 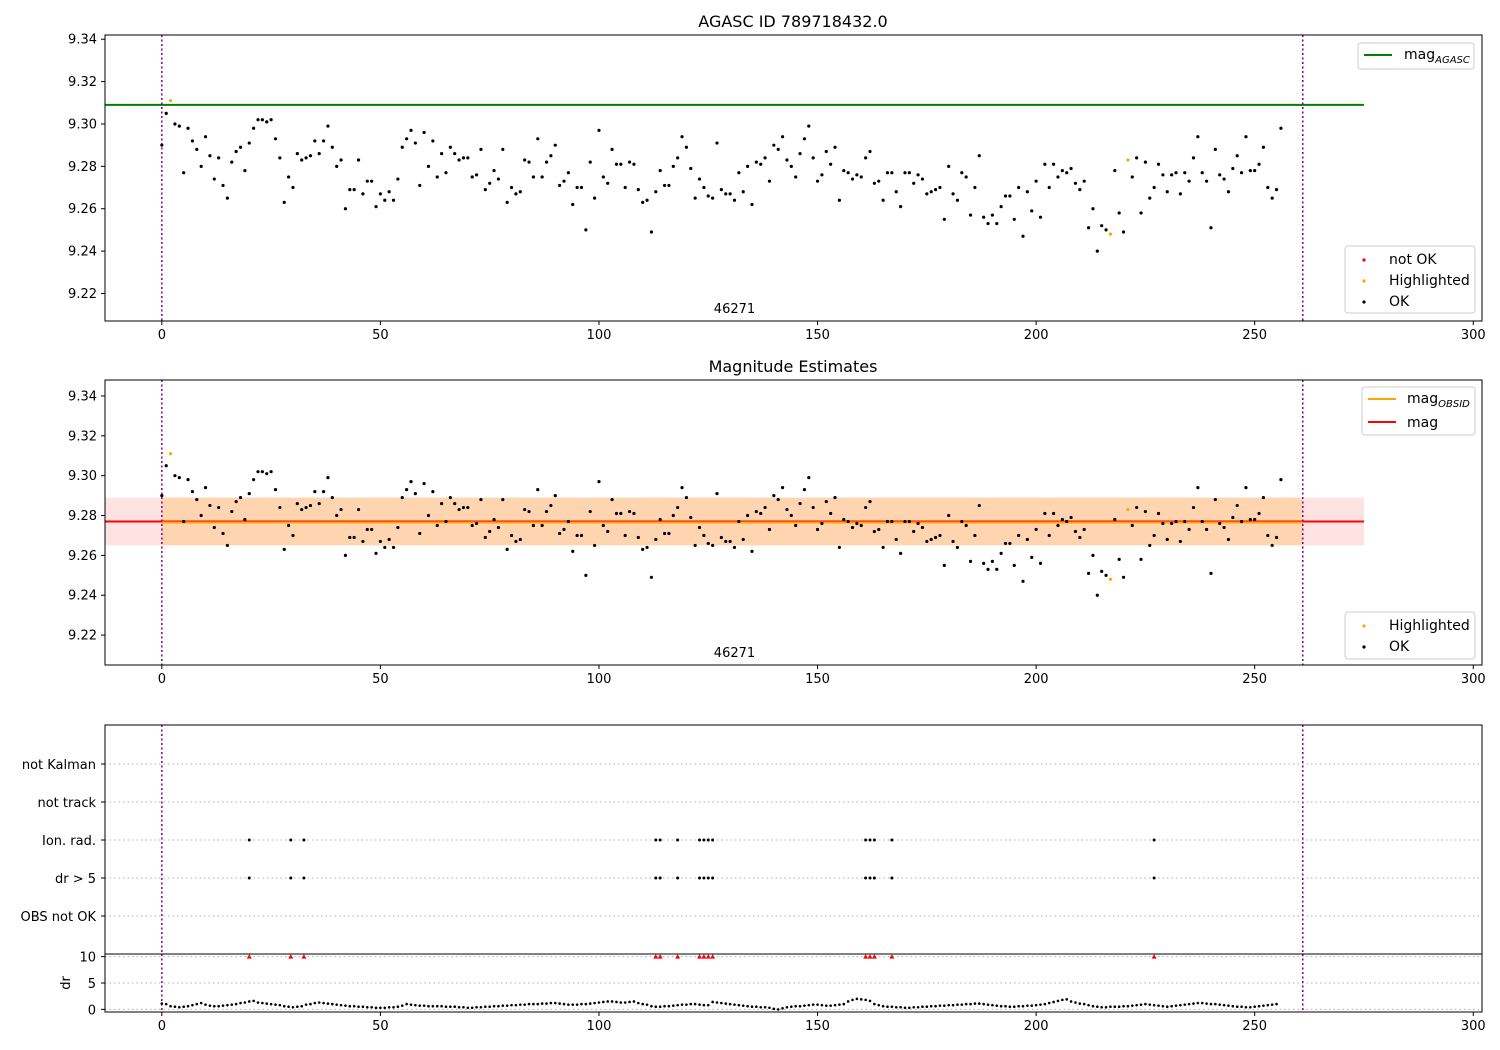 What do you see at coordinates (66, 803) in the screenshot?
I see `flags-category-label: not track` at bounding box center [66, 803].